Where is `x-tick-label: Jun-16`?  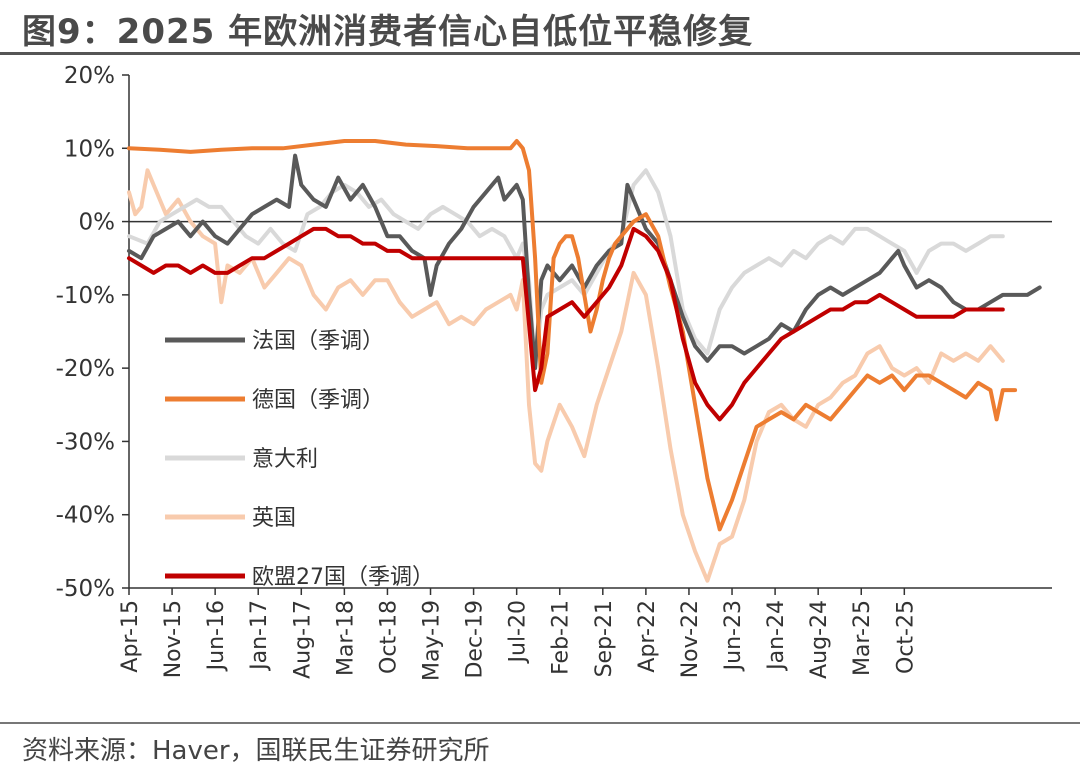 x-tick-label: Jun-16 is located at coordinates (216, 636).